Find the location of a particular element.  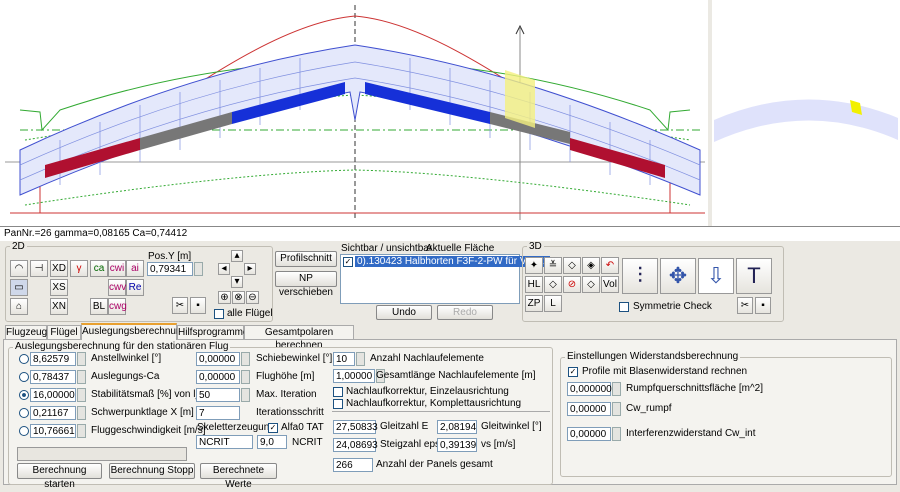

toggle-button: cwg is located at coordinates (117, 306).